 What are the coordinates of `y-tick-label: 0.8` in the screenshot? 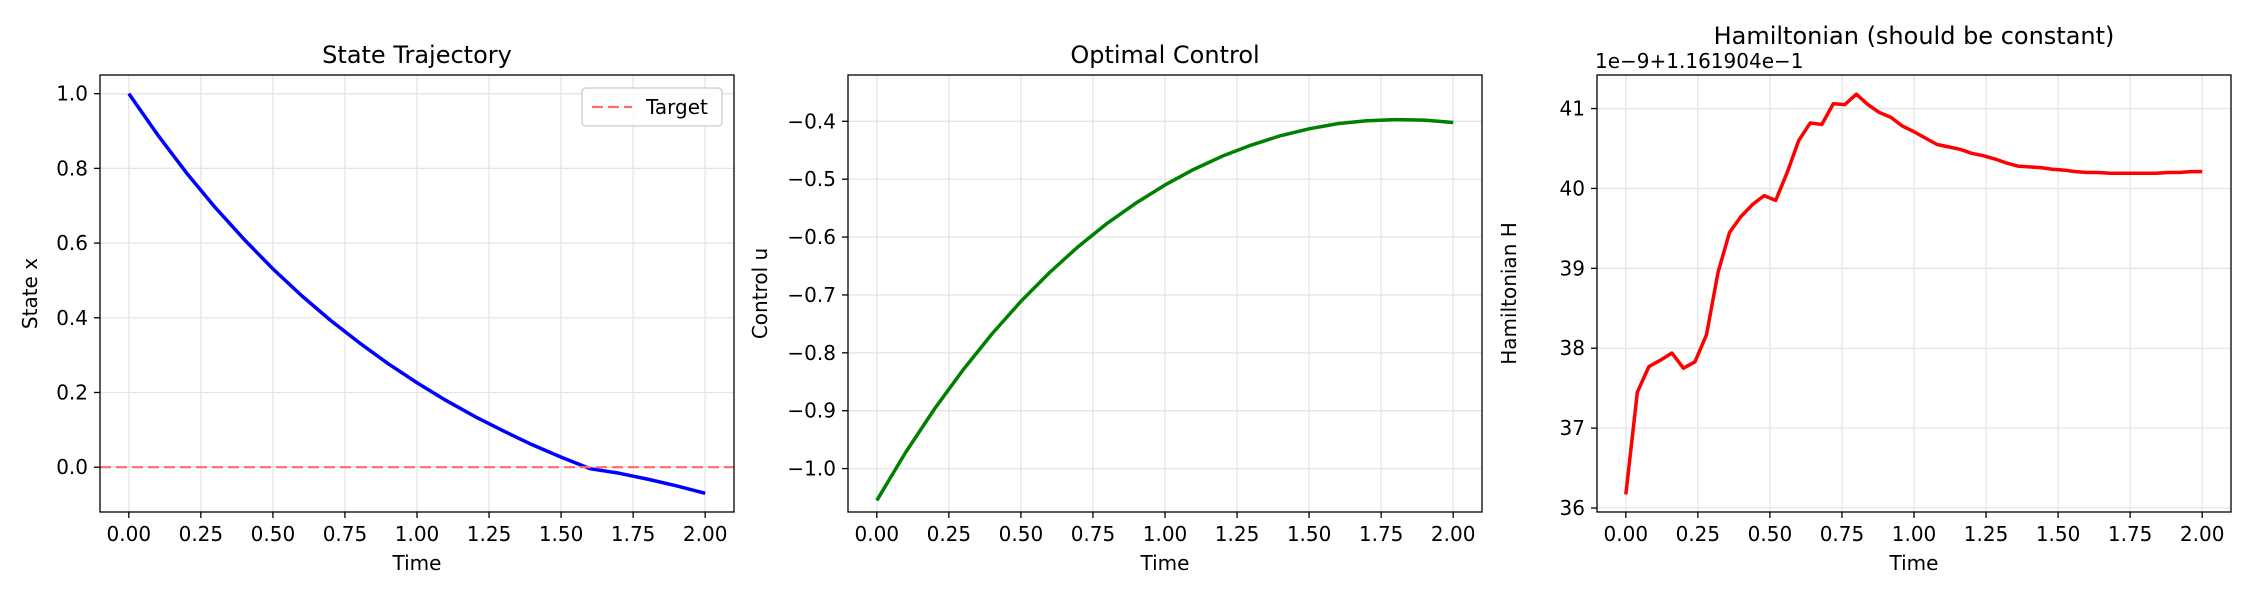 It's located at (72, 168).